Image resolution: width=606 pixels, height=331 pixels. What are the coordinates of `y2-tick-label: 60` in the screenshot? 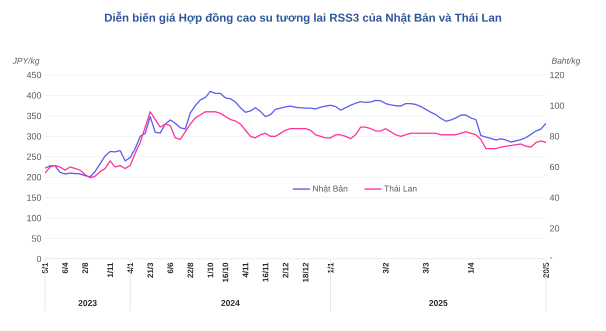 It's located at (555, 167).